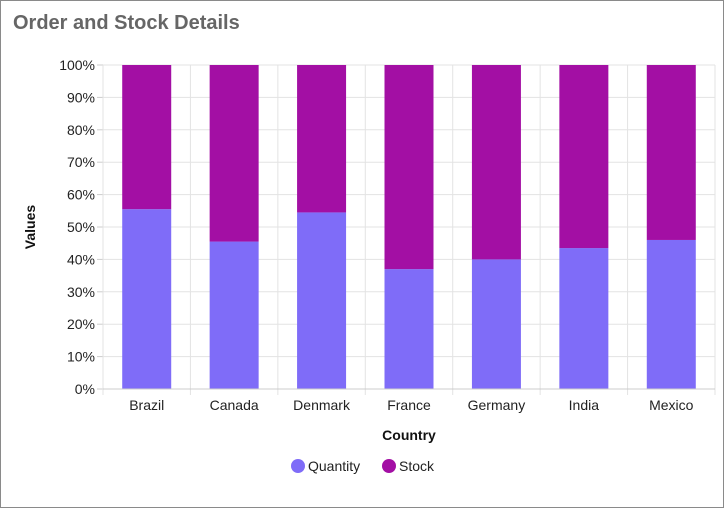  What do you see at coordinates (496, 324) in the screenshot?
I see `bar-quantity-germany` at bounding box center [496, 324].